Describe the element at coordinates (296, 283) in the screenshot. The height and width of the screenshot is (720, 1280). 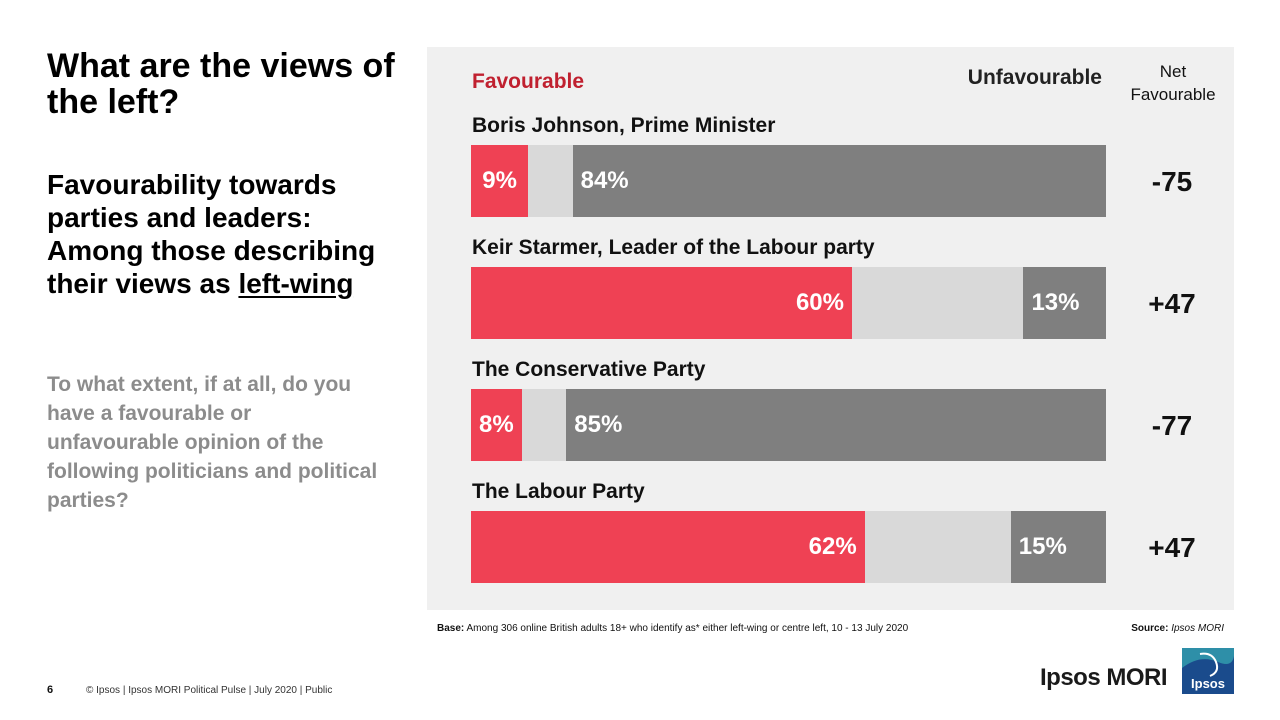
I see `subtitle-emphasis: left-wing` at that location.